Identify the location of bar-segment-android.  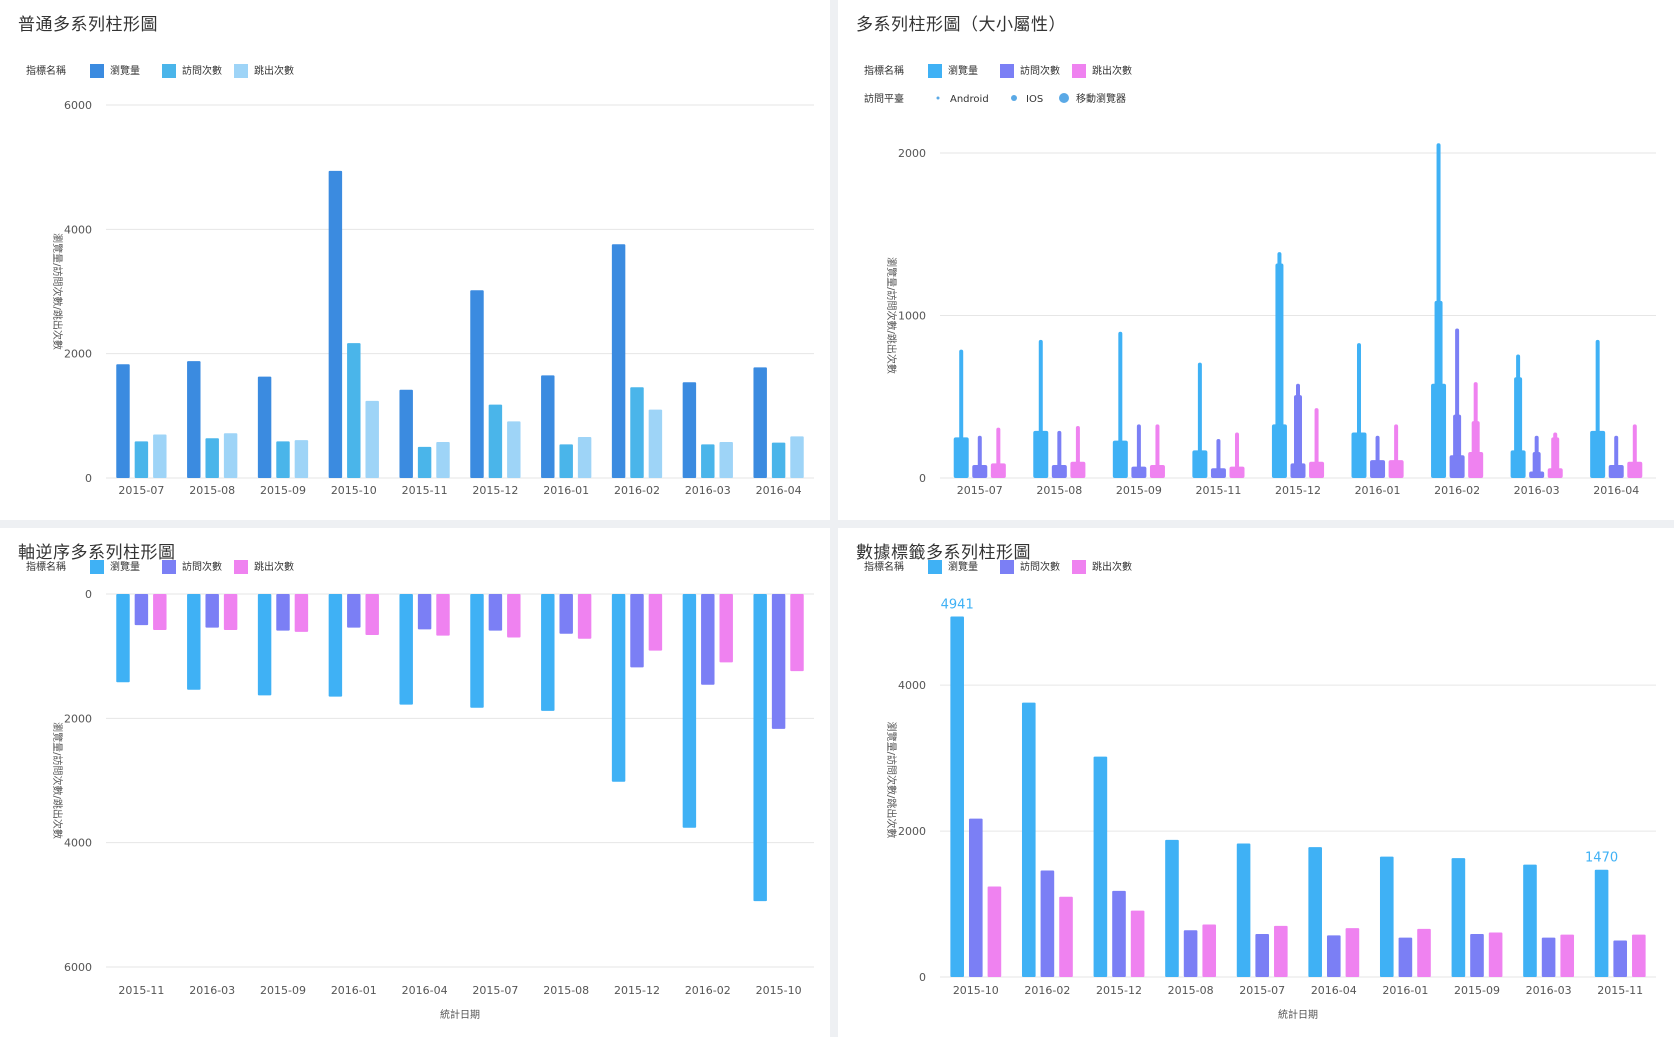
(1199, 420).